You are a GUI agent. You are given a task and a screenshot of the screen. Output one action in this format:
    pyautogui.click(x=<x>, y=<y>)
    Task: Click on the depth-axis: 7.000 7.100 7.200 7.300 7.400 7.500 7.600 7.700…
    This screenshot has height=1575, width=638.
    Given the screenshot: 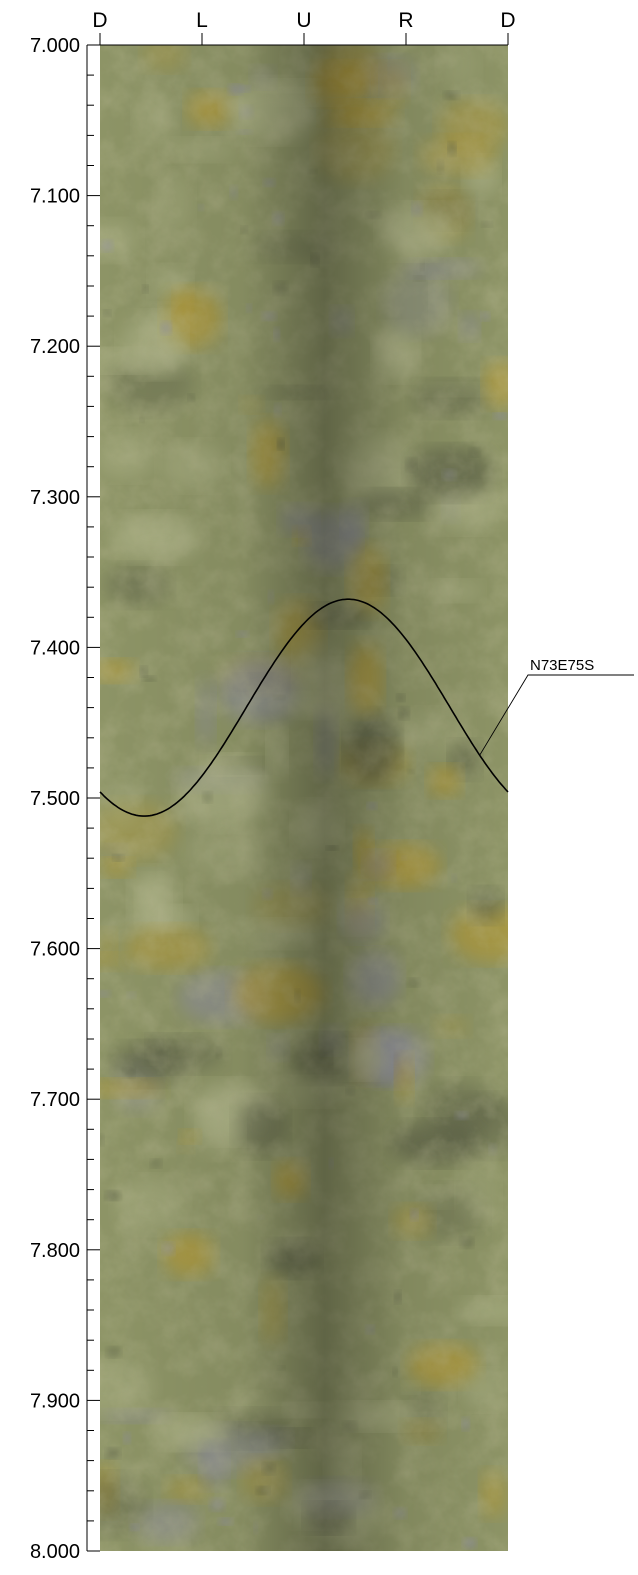 What is the action you would take?
    pyautogui.click(x=65, y=799)
    